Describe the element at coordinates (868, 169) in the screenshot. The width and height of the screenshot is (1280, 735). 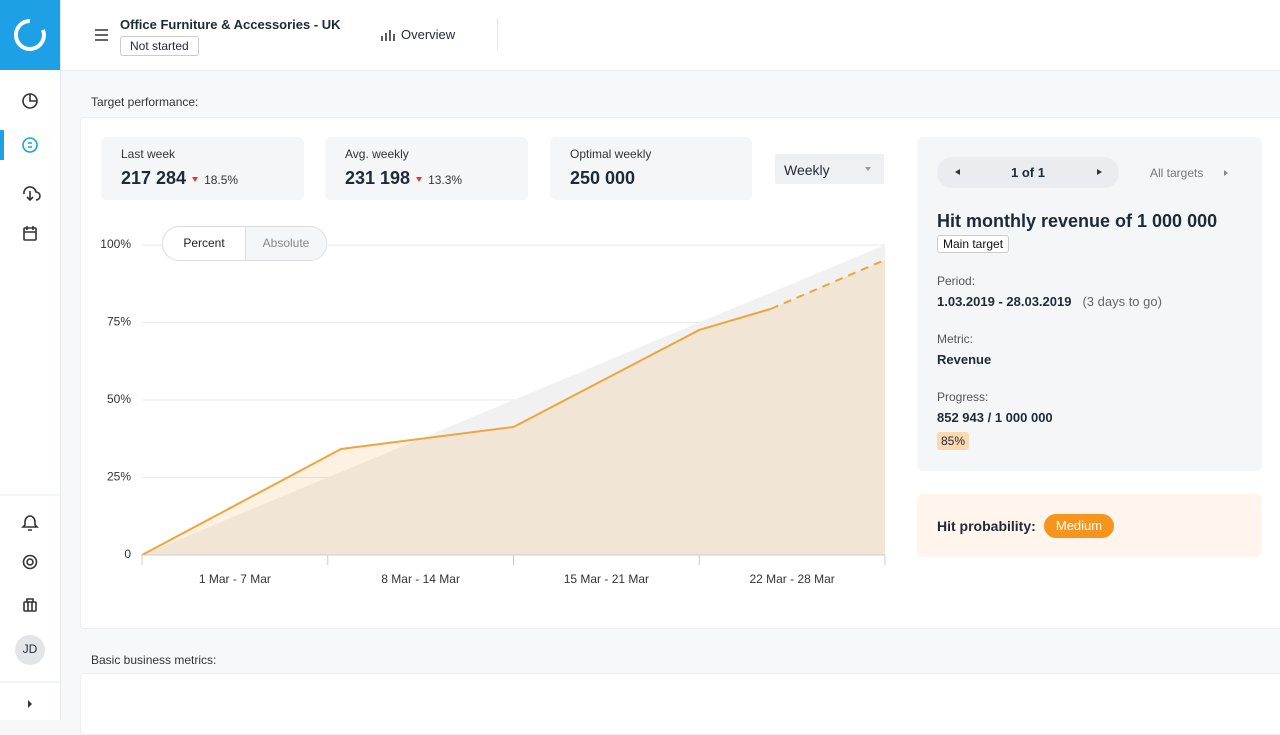
I see `dropdown-arrow` at that location.